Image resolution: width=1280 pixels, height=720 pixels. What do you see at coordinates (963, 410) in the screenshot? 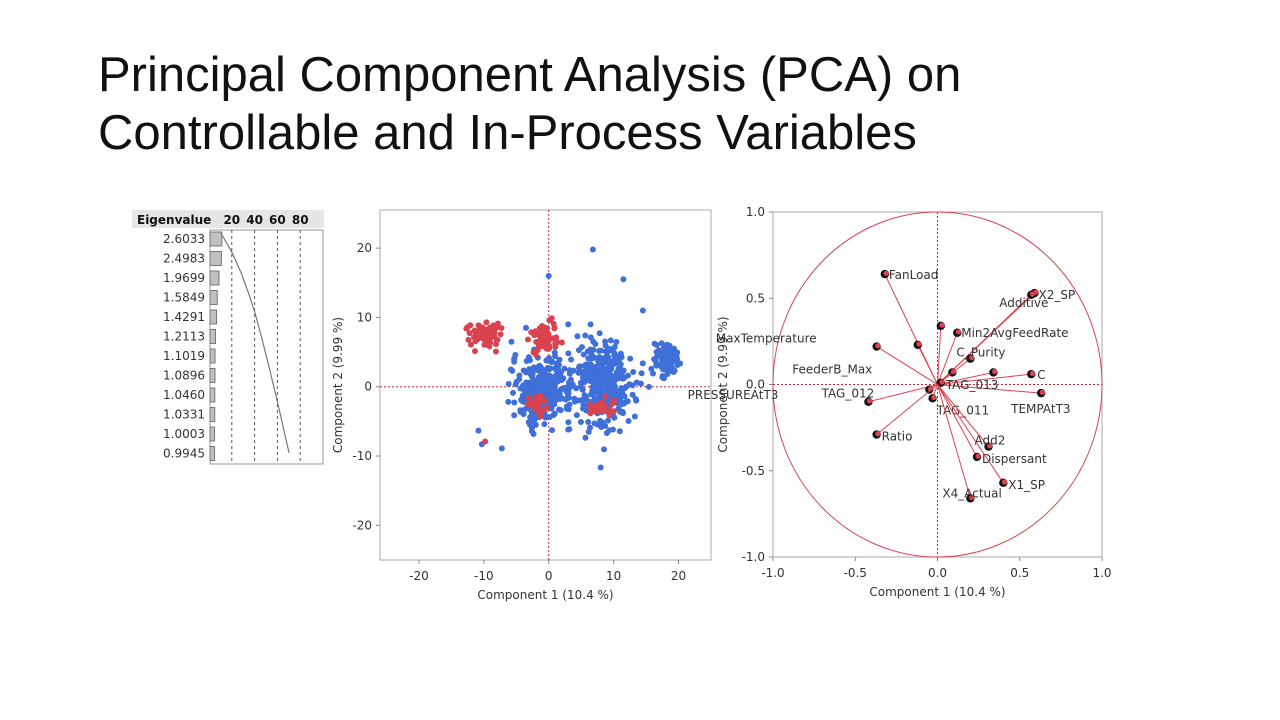
I see `loading-label: TAG_011` at bounding box center [963, 410].